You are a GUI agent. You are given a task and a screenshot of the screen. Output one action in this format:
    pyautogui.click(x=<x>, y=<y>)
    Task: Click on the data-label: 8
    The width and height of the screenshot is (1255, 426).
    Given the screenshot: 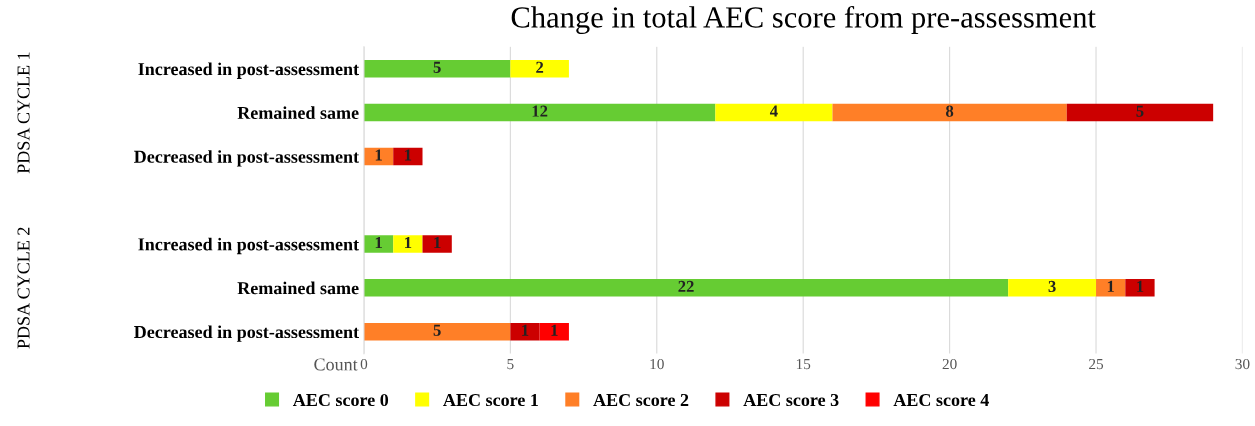 What is the action you would take?
    pyautogui.click(x=950, y=111)
    